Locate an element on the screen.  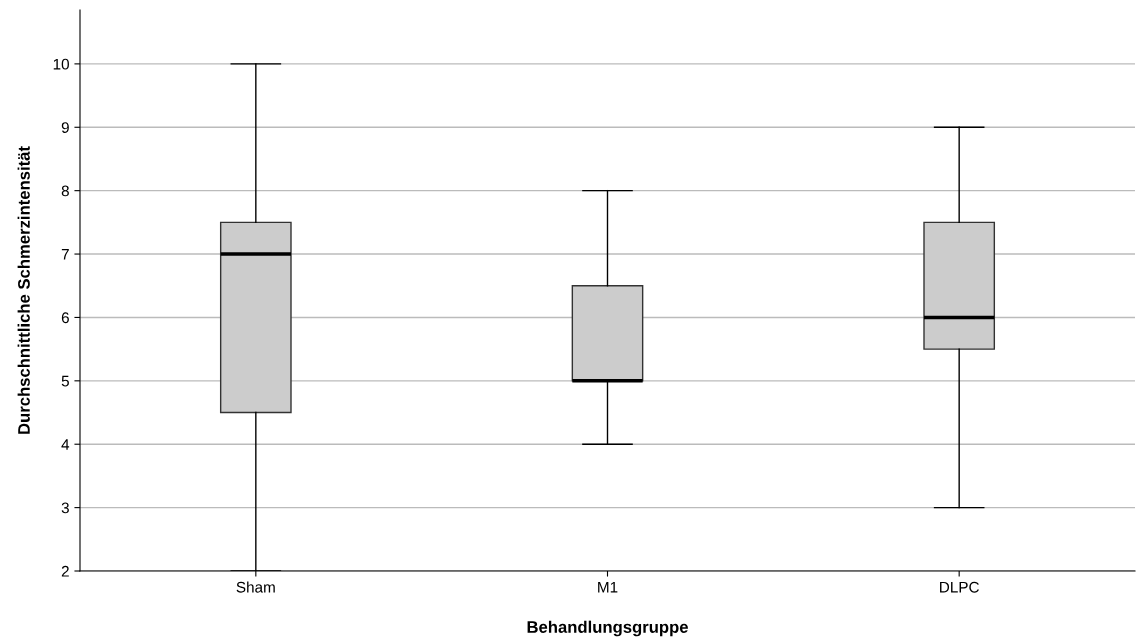
y-tick-label: 7 is located at coordinates (65, 254).